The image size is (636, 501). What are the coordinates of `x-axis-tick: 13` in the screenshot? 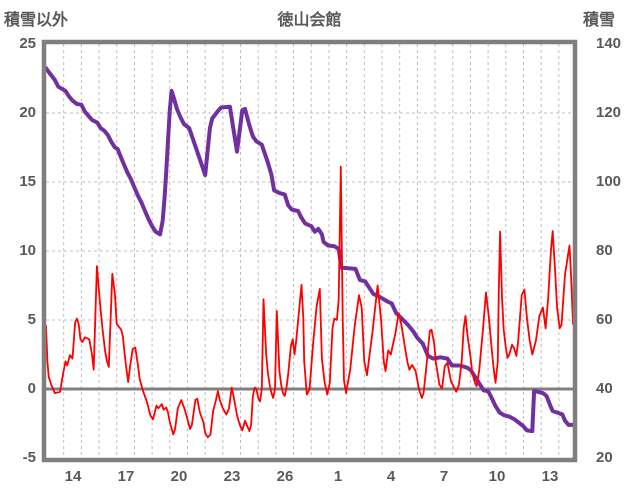 It's located at (550, 476).